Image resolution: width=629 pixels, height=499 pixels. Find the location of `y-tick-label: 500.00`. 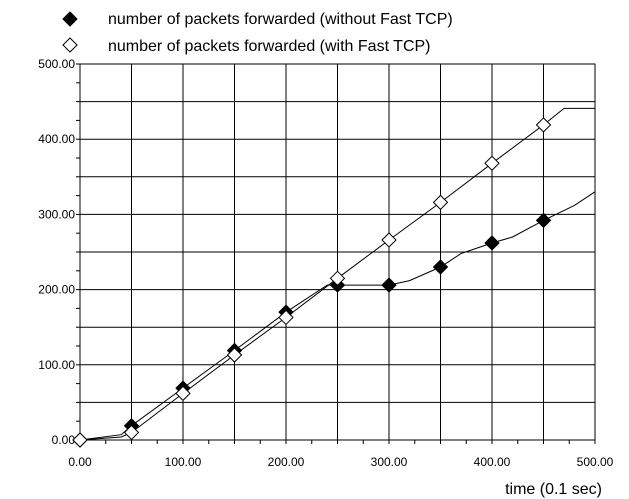

y-tick-label: 500.00 is located at coordinates (56, 64).